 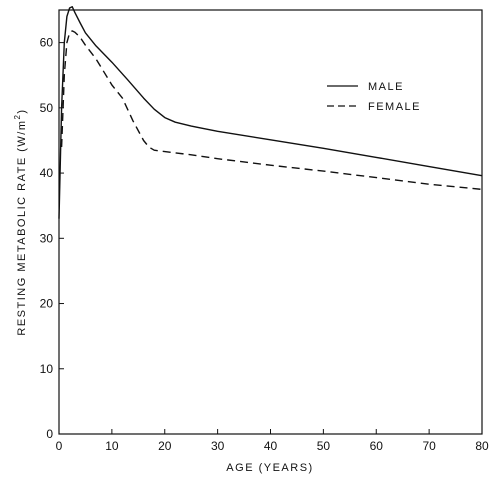 I want to click on y-axis-label-main: RESTING METABOLIC RATE (W/m, so click(x=22, y=228).